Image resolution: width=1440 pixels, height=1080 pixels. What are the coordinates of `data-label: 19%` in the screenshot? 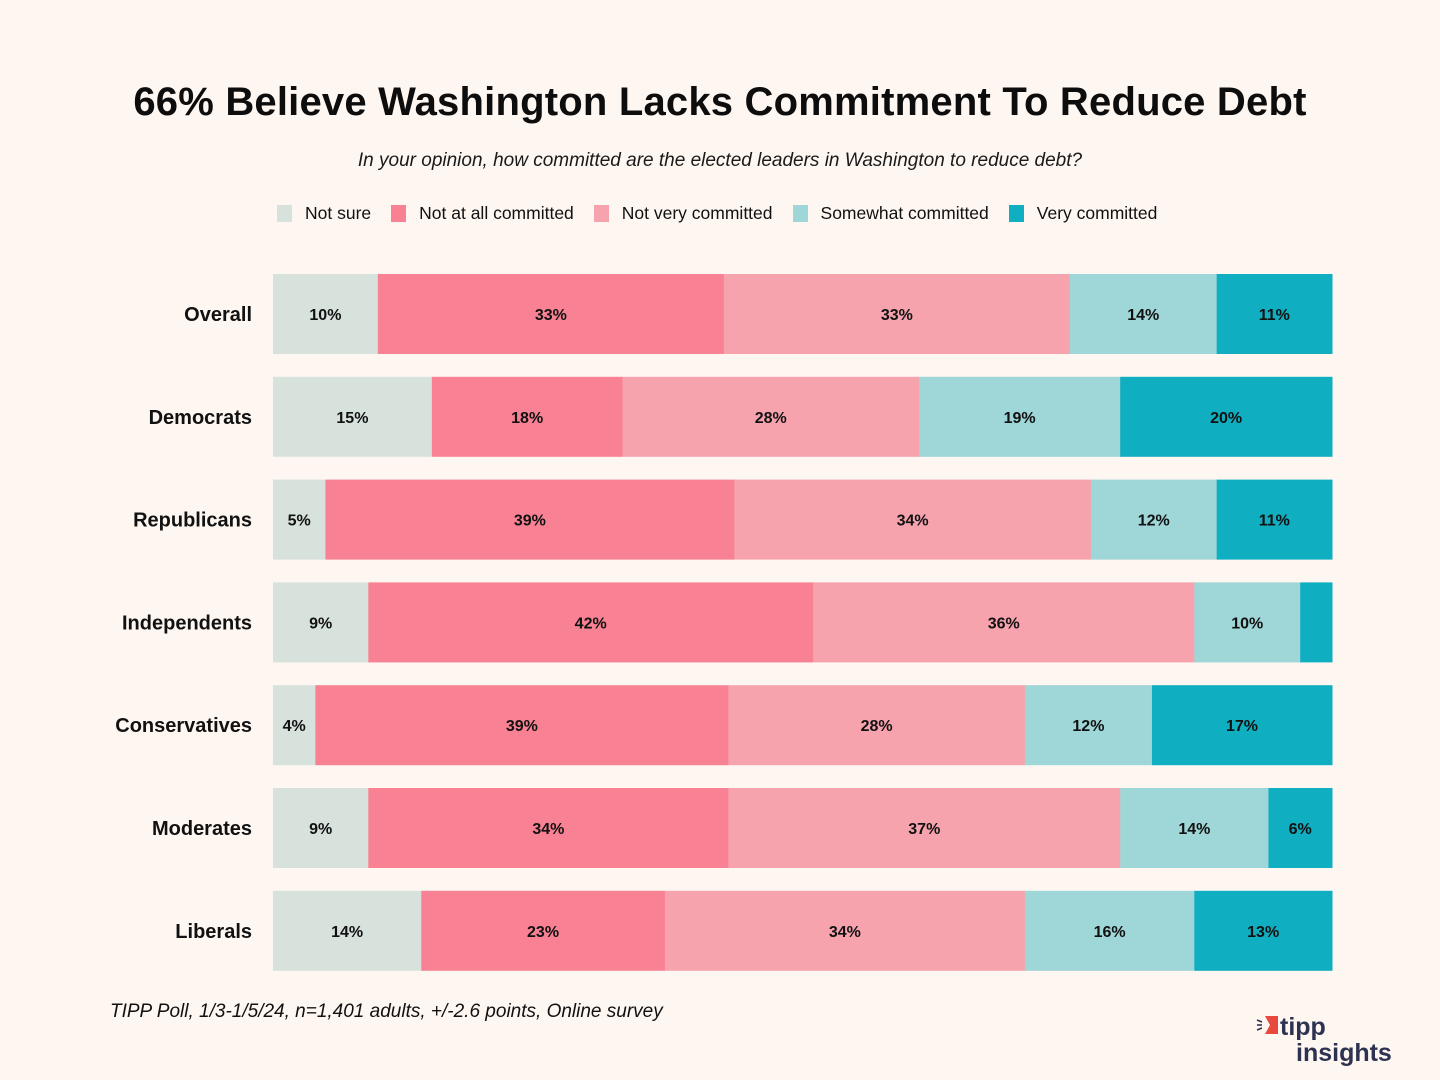 It's located at (1020, 418).